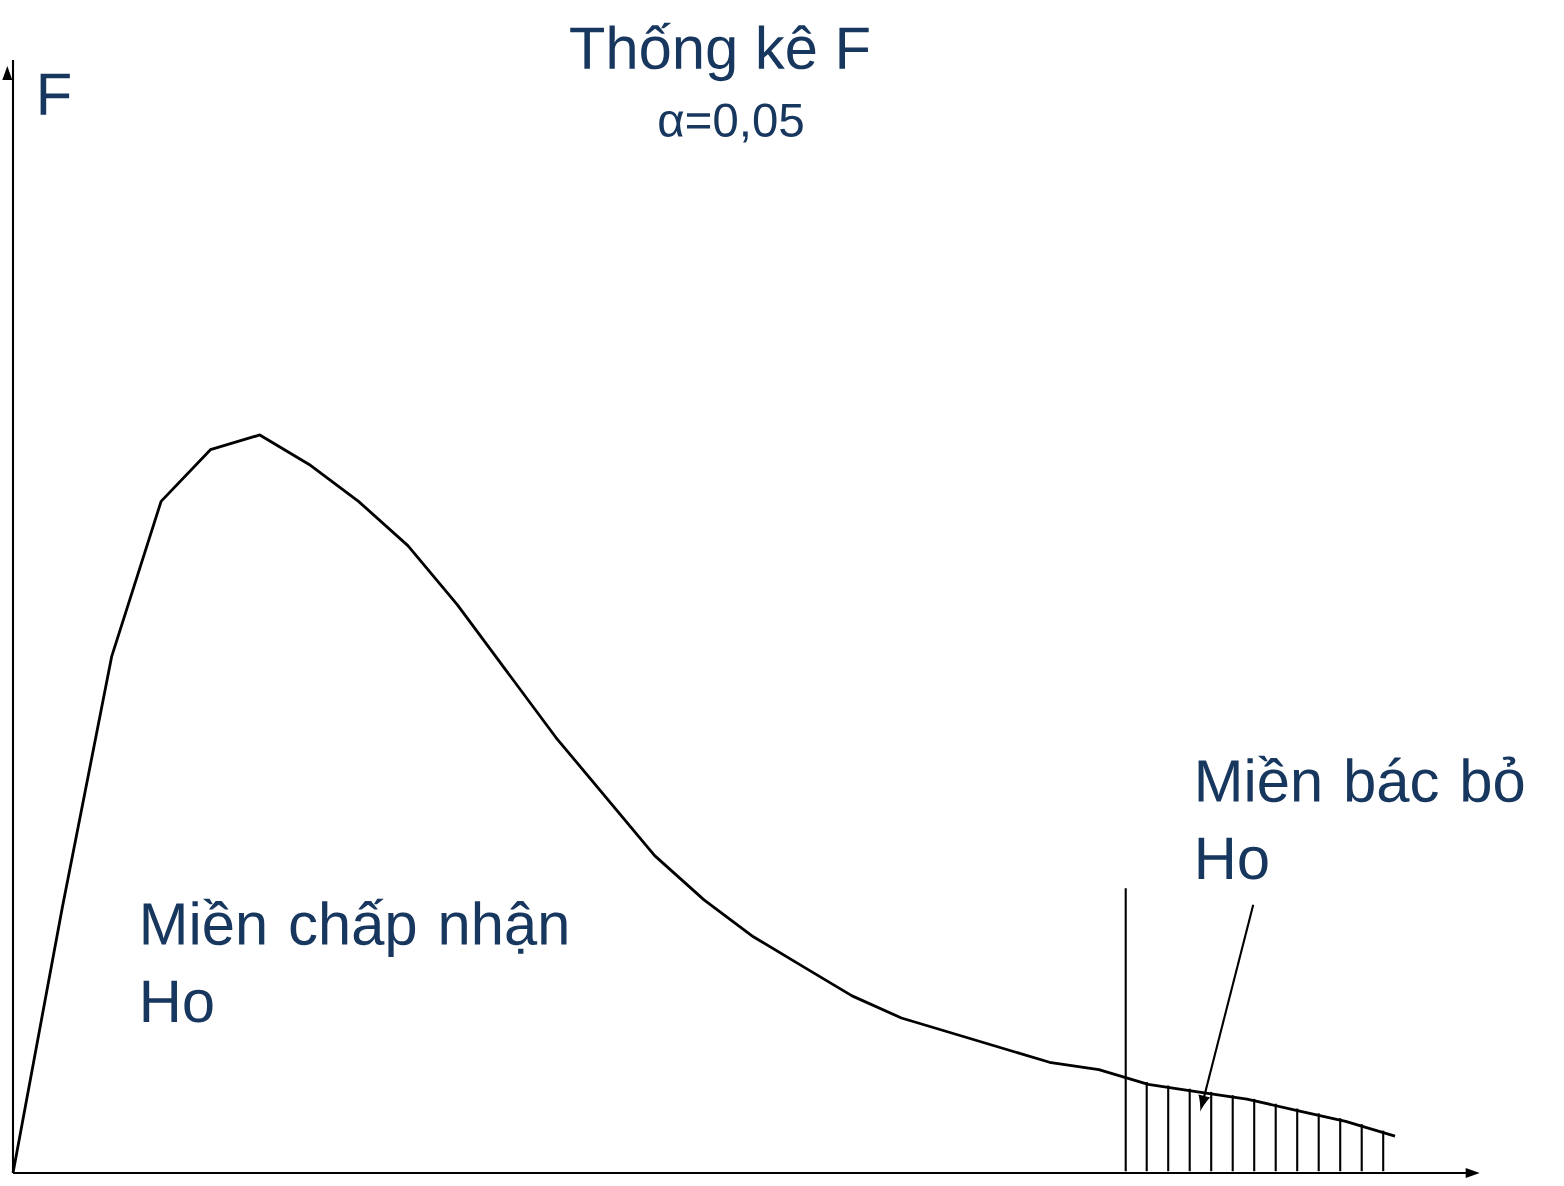 The height and width of the screenshot is (1186, 1564). Describe the element at coordinates (731, 123) in the screenshot. I see `chart-subtitle: α=0,05` at that location.